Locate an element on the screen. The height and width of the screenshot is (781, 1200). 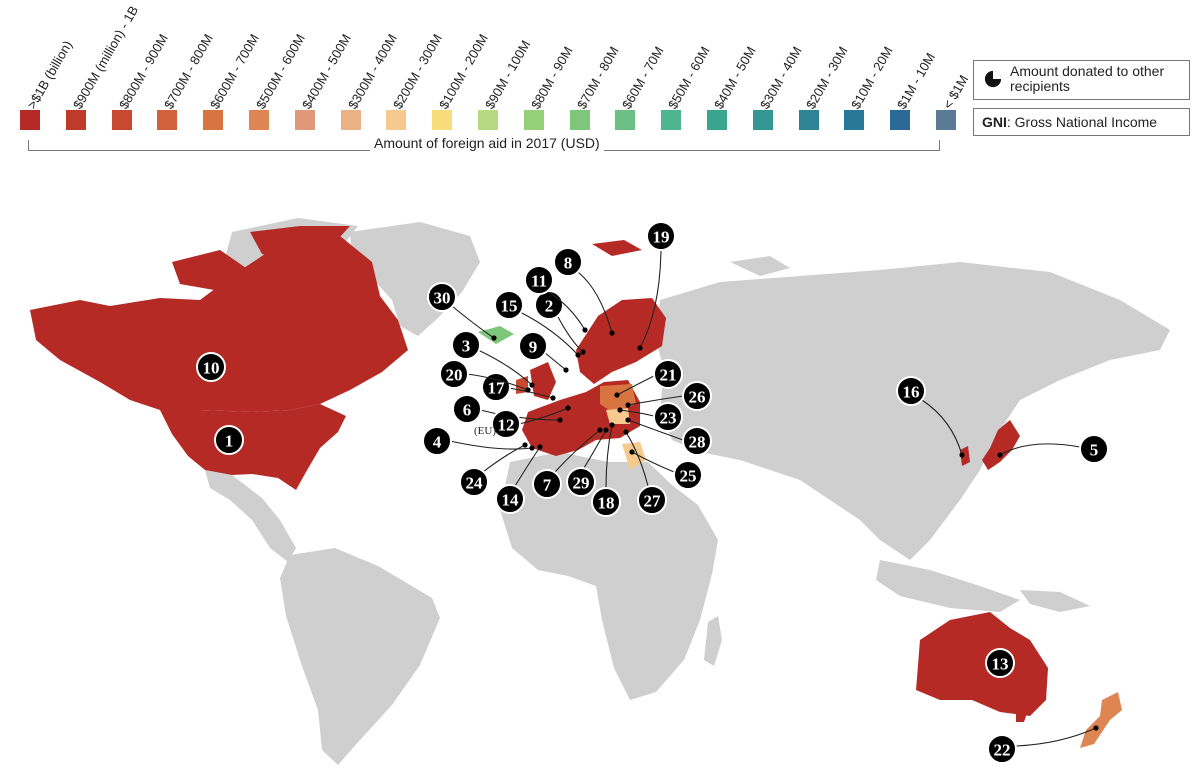
rank-marker-label: 13 is located at coordinates (1000, 664).